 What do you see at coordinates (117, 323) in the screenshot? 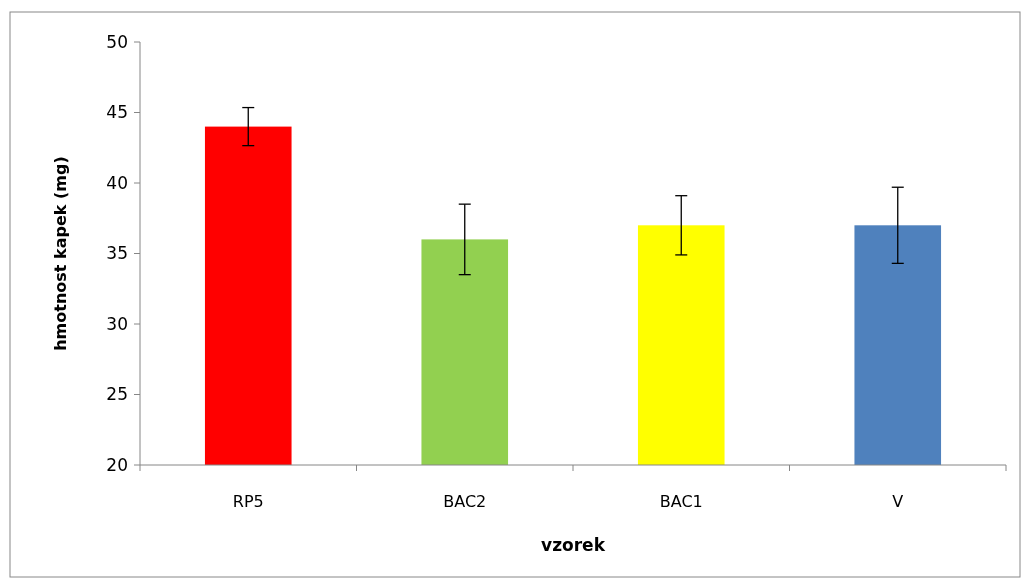
I see `y-tick-label: 30` at bounding box center [117, 323].